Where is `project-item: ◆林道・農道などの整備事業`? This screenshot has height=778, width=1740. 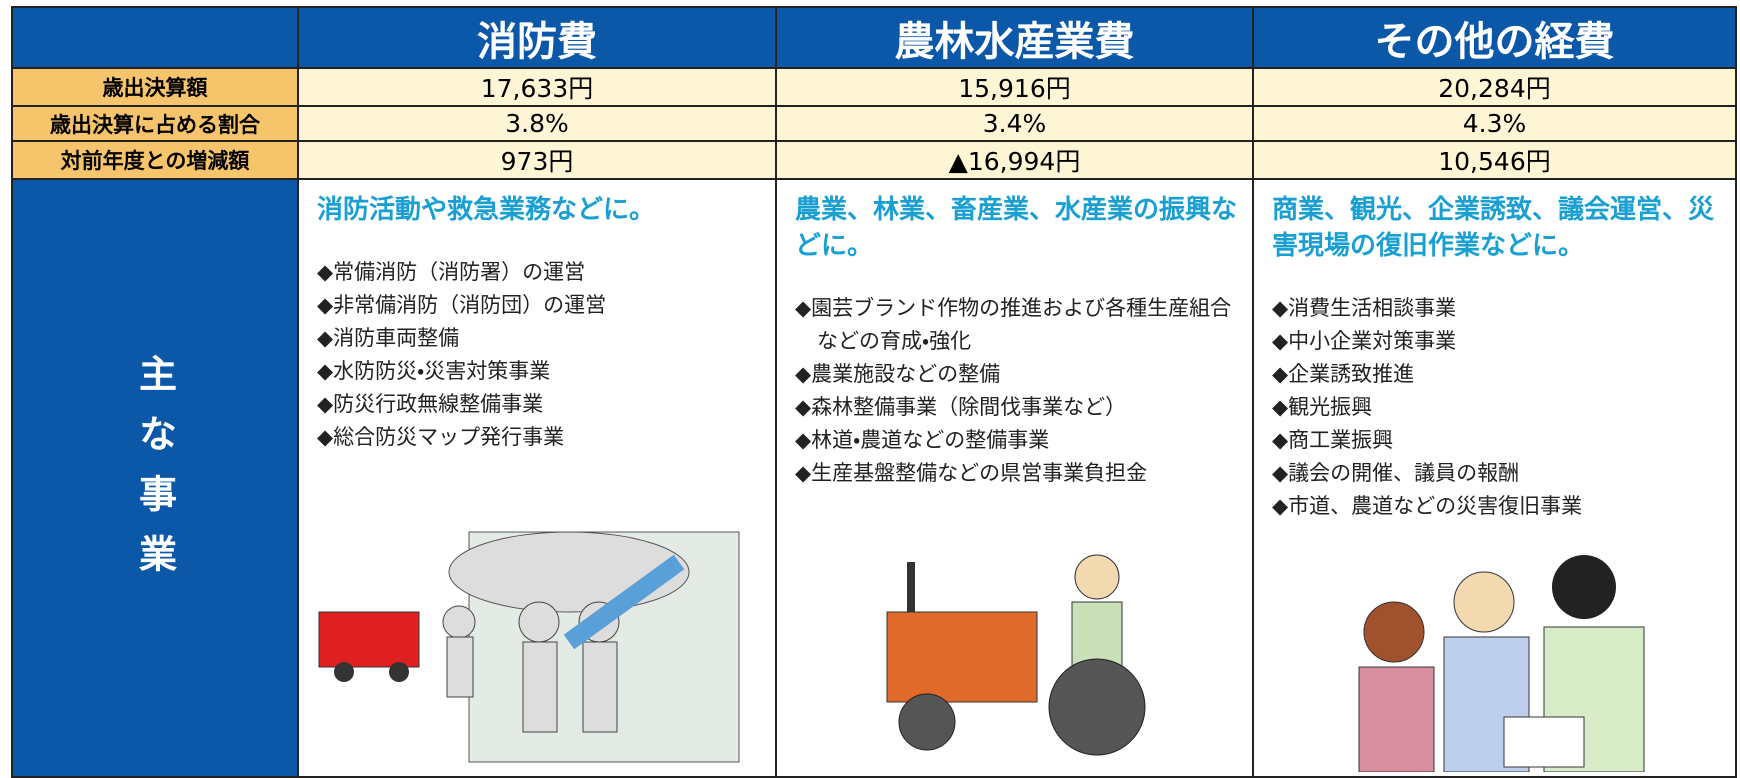 project-item: ◆林道・農道などの整備事業 is located at coordinates (922, 440).